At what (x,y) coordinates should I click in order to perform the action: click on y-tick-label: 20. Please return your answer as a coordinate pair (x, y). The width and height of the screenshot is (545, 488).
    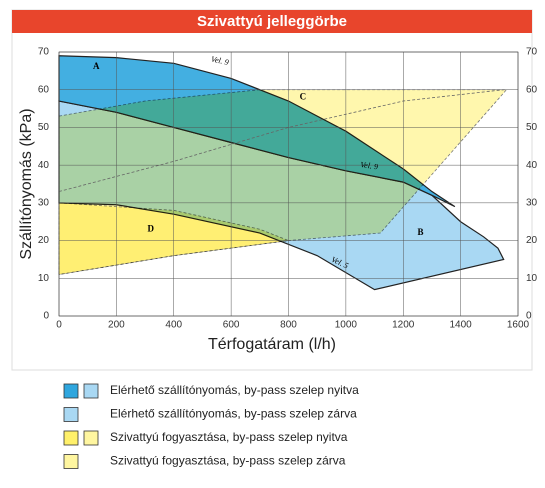
    Looking at the image, I should click on (44, 240).